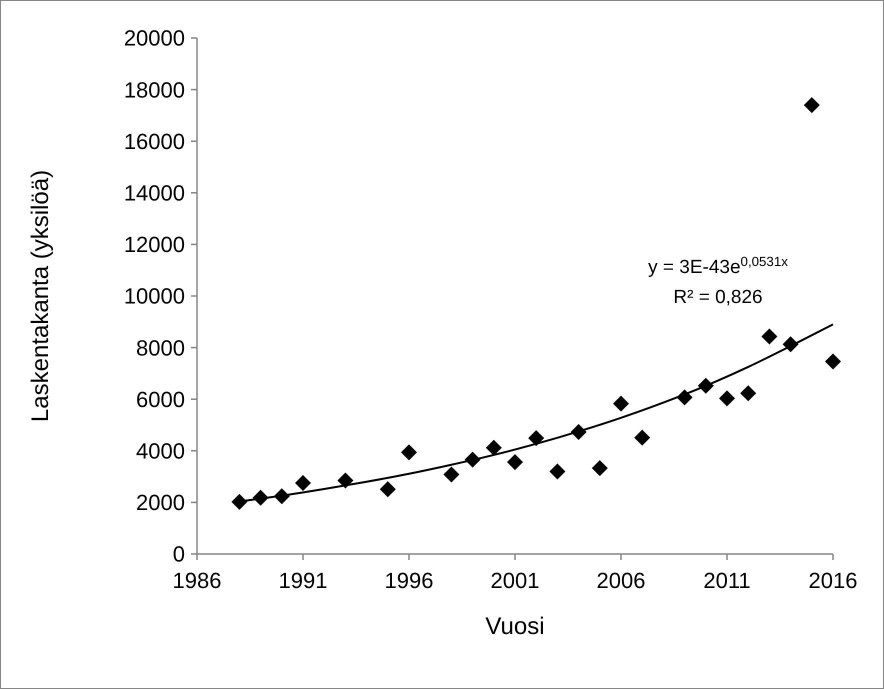  Describe the element at coordinates (154, 193) in the screenshot. I see `y-tick-label: 14000` at that location.